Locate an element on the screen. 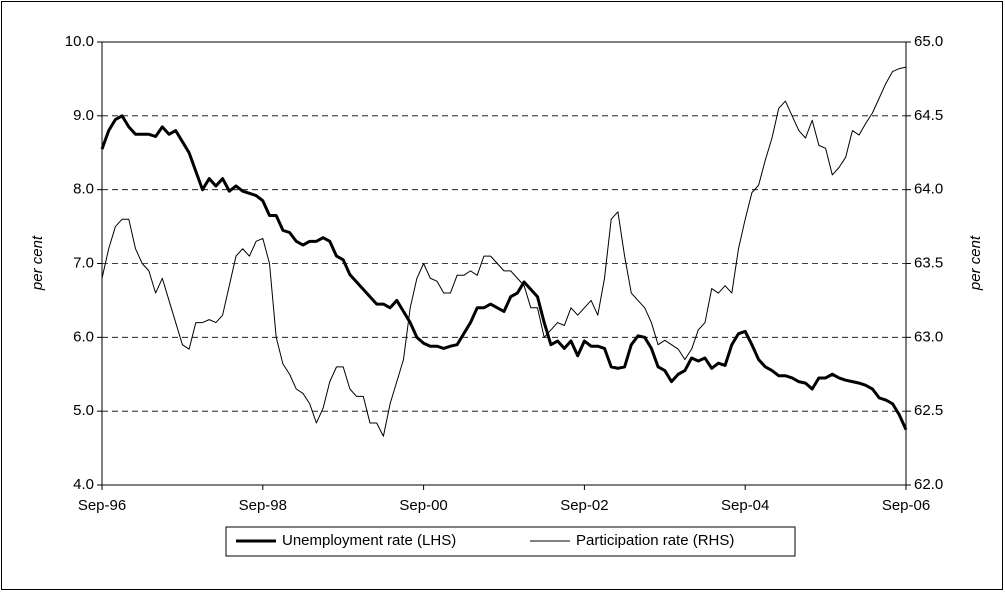 Image resolution: width=1005 pixels, height=592 pixels. y-tick-label: 6.0 is located at coordinates (83, 336).